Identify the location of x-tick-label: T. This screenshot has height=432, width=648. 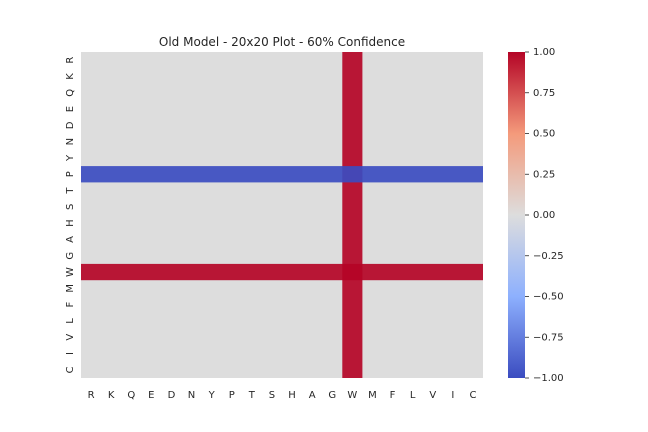
(252, 395).